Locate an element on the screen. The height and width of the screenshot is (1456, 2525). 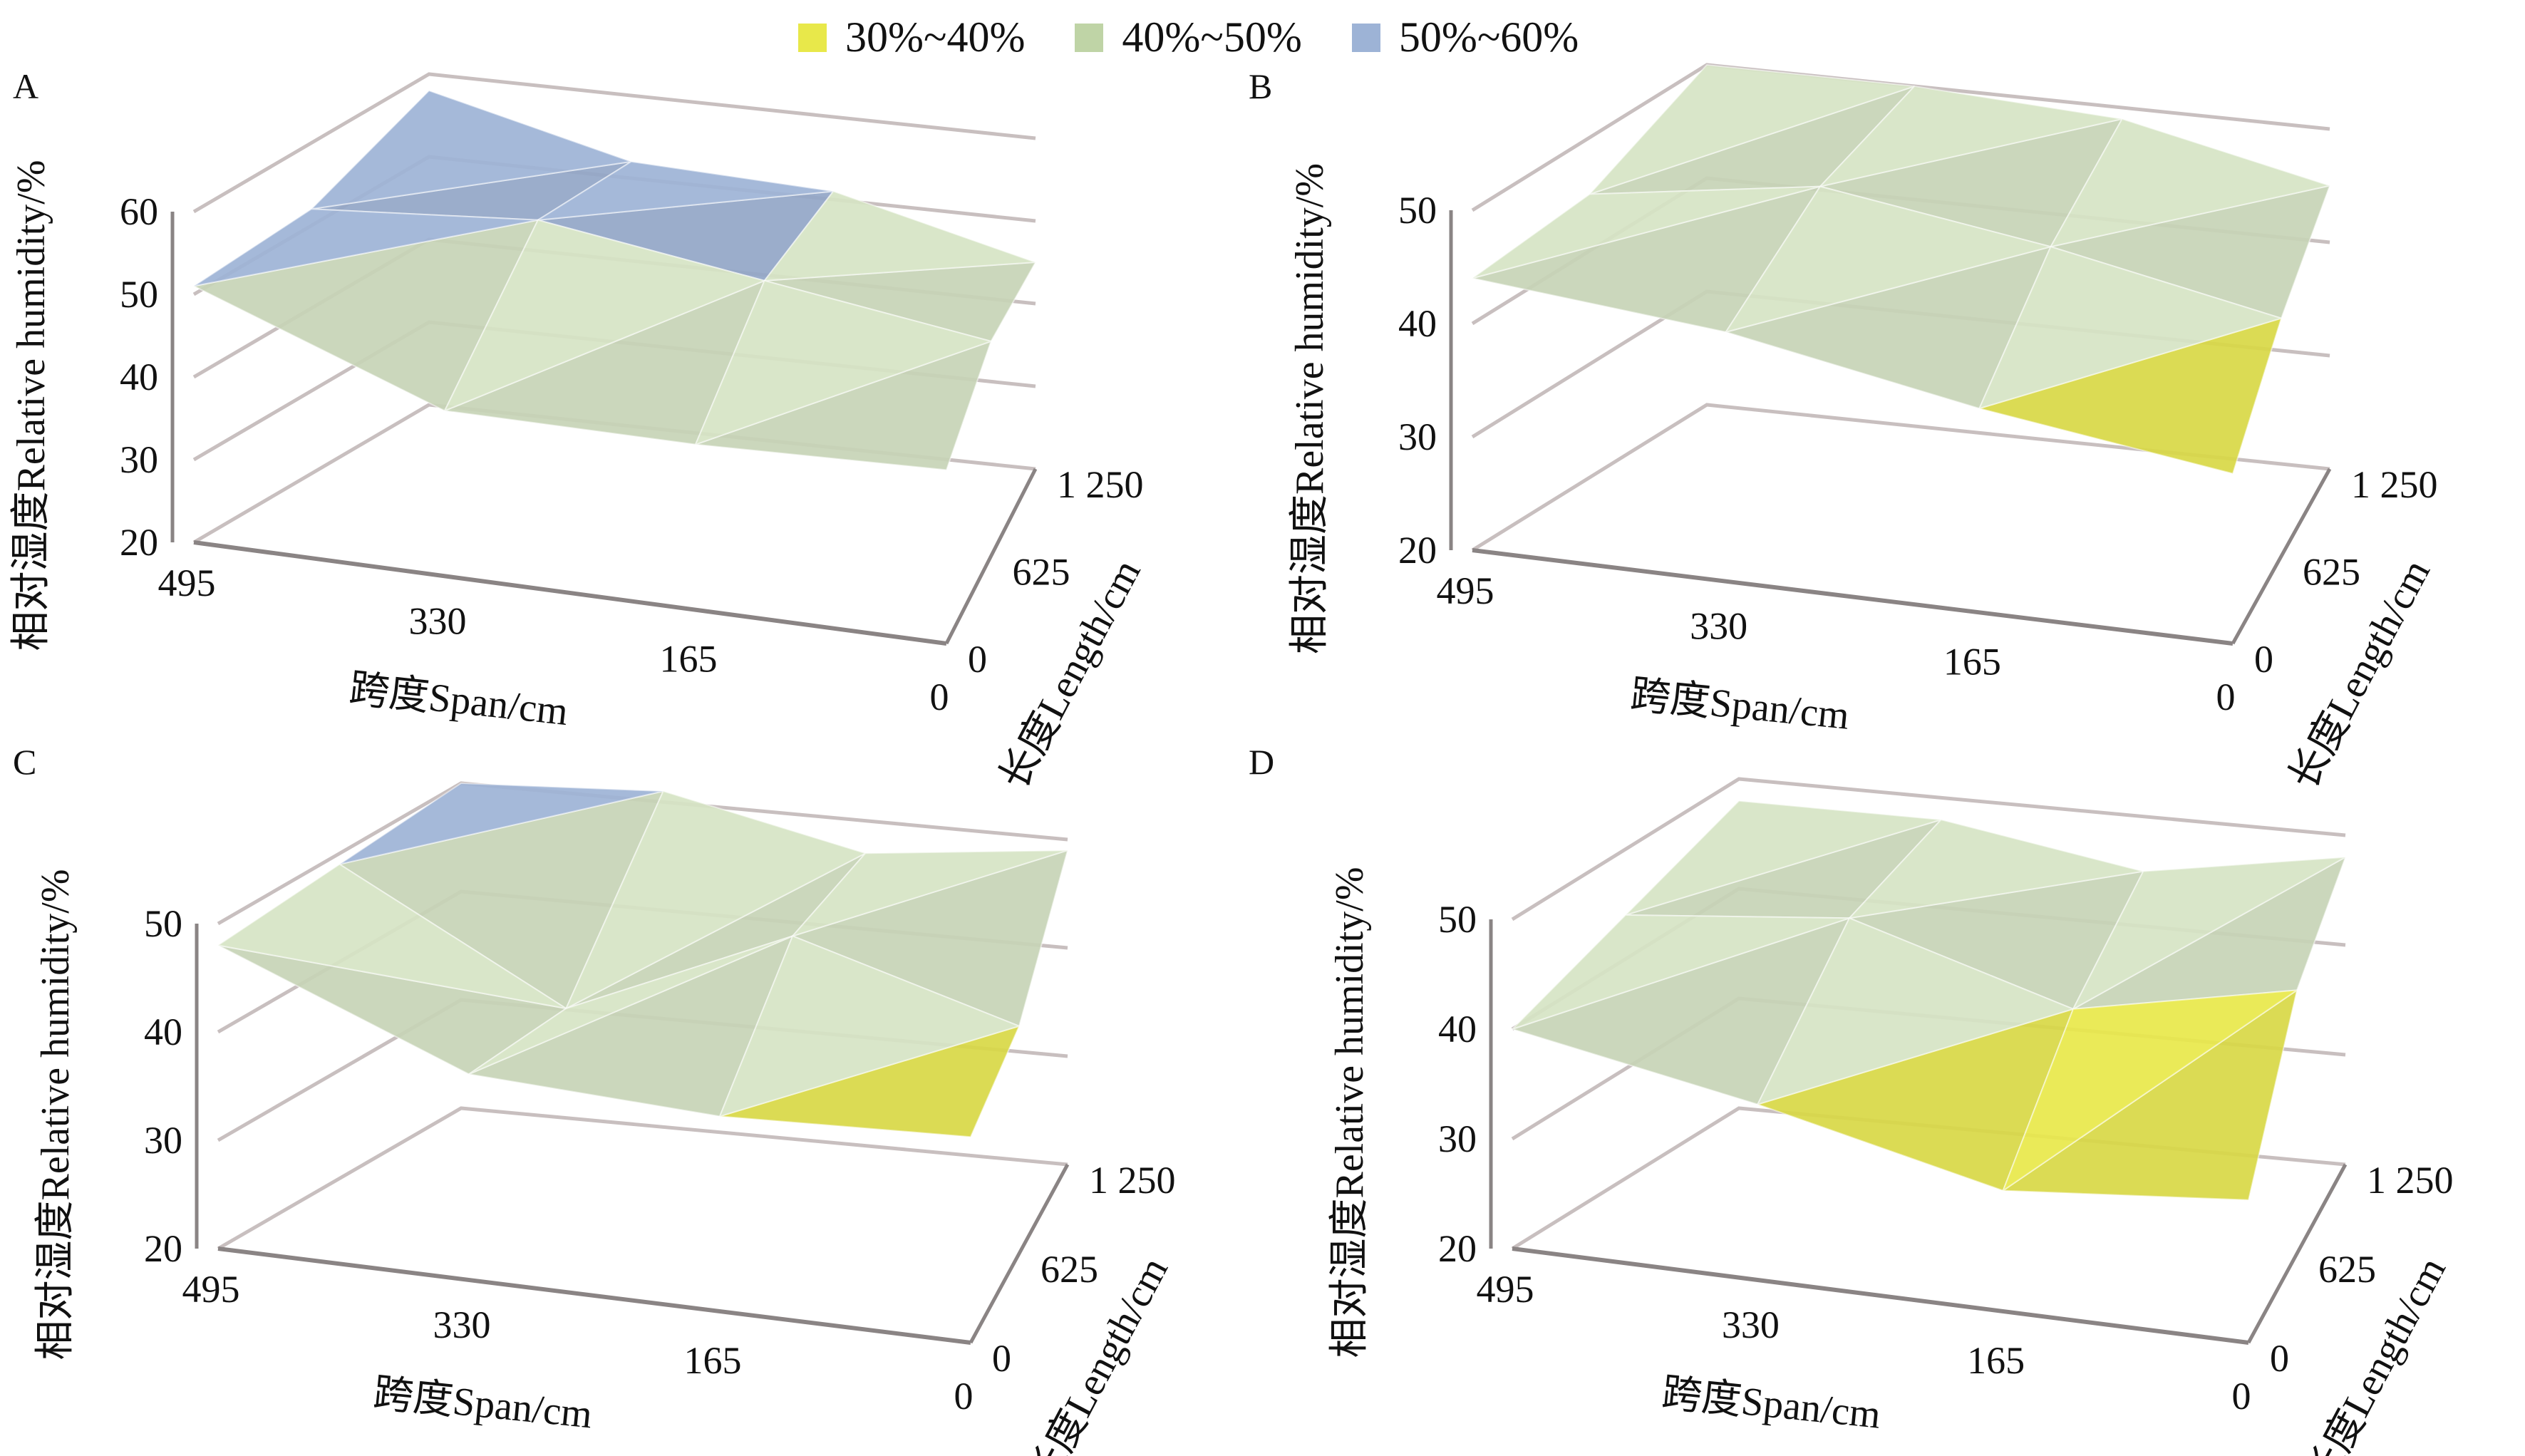
legend-item-50-60: 50%~60% is located at coordinates (1465, 37).